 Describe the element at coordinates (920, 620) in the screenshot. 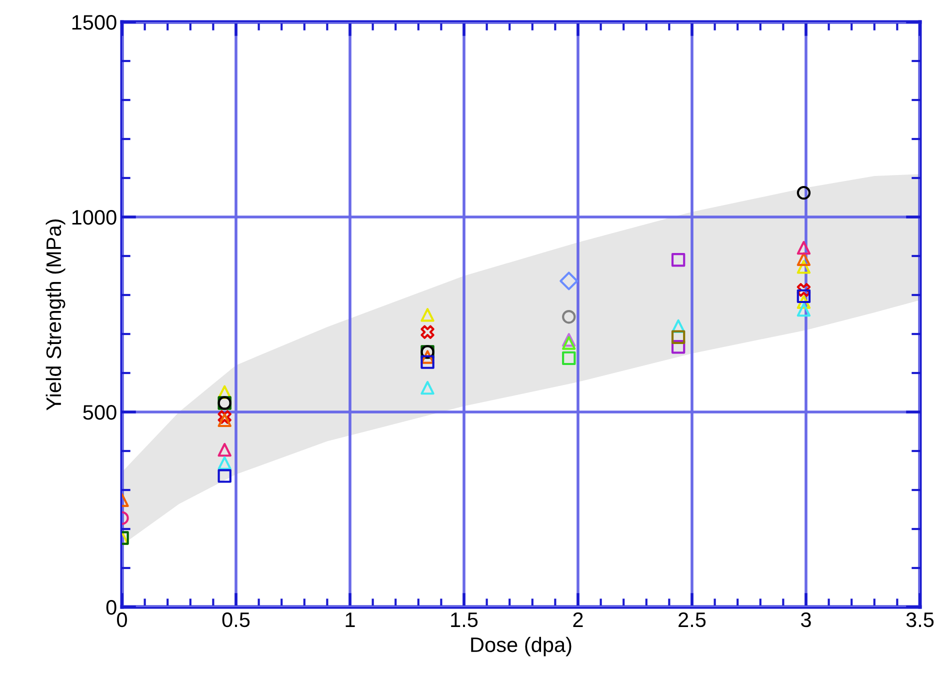

I see `x-tick-label: 3.5` at that location.